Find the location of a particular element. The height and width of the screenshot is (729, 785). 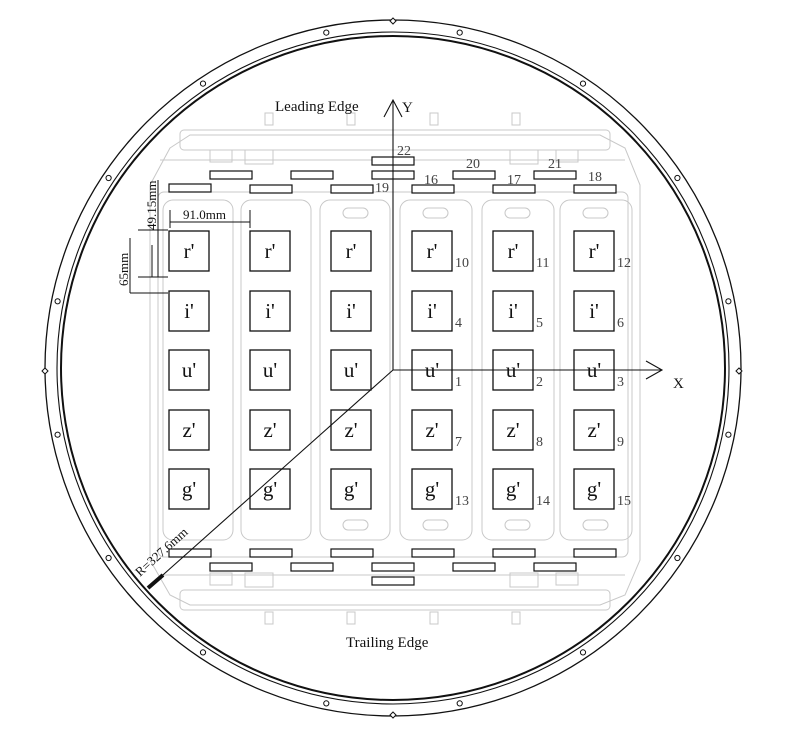

ccd-number: 15 is located at coordinates (624, 501).